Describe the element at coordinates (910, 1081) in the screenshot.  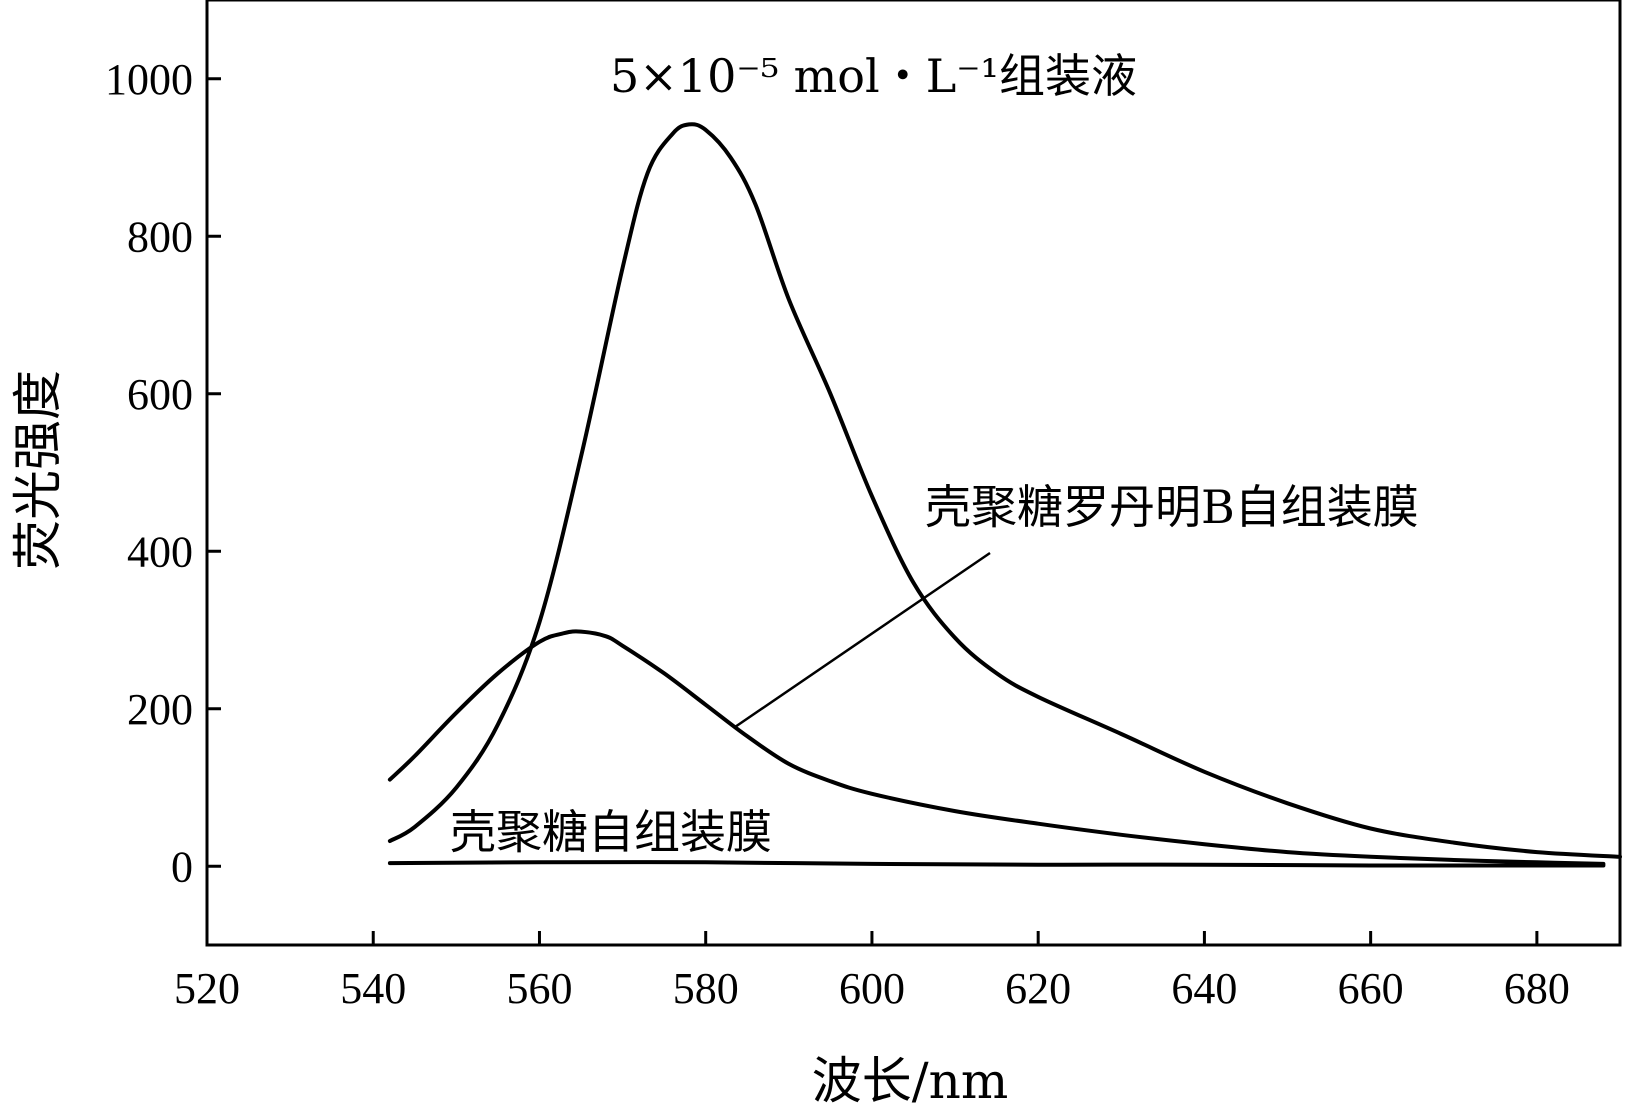
I see `x-axis-label: 波长/nm` at that location.